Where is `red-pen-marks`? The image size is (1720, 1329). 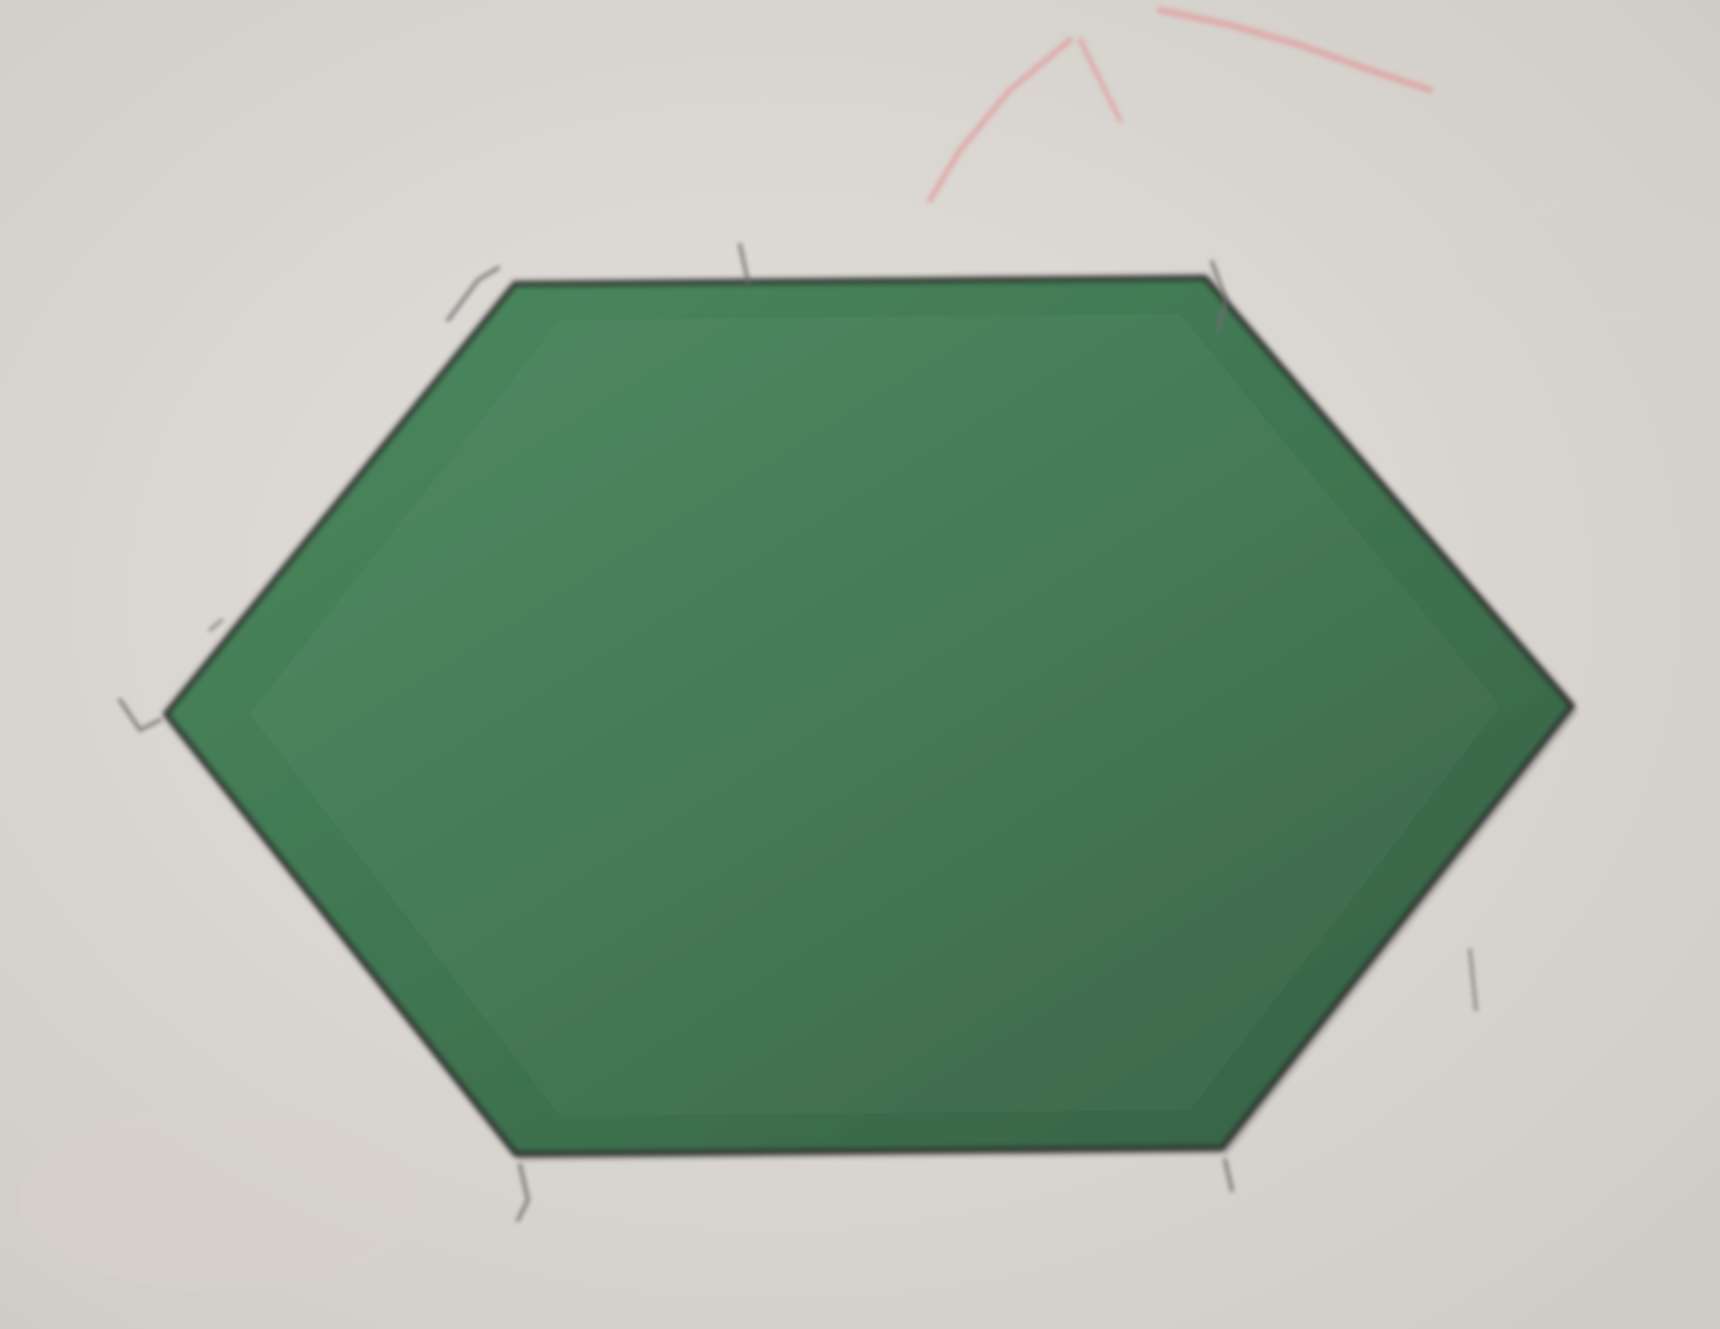 red-pen-marks is located at coordinates (1180, 104).